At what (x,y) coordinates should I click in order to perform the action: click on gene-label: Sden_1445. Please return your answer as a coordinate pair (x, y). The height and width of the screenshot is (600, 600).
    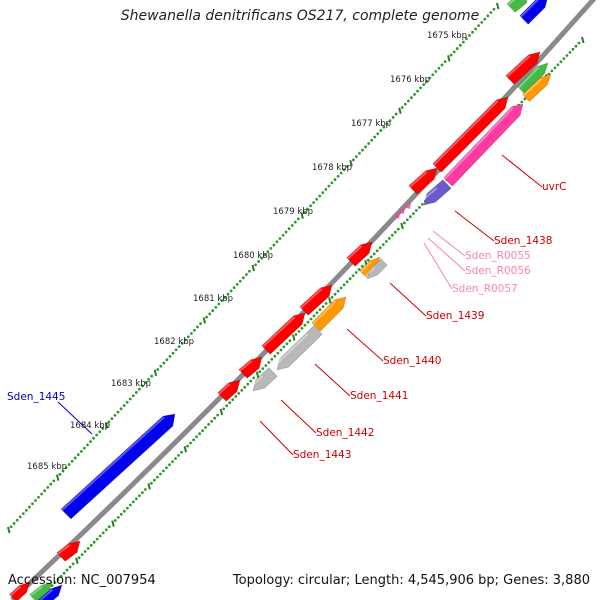
    Looking at the image, I should click on (36, 397).